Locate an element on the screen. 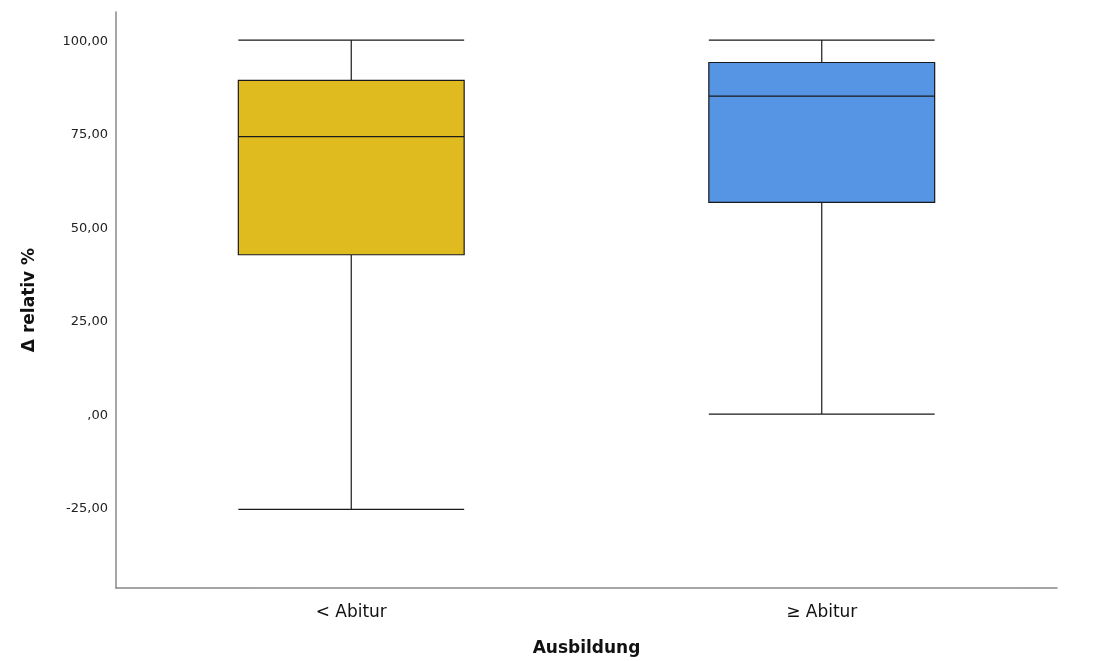 This screenshot has width=1097, height=661. x-tick-label: ≥ Abitur is located at coordinates (822, 610).